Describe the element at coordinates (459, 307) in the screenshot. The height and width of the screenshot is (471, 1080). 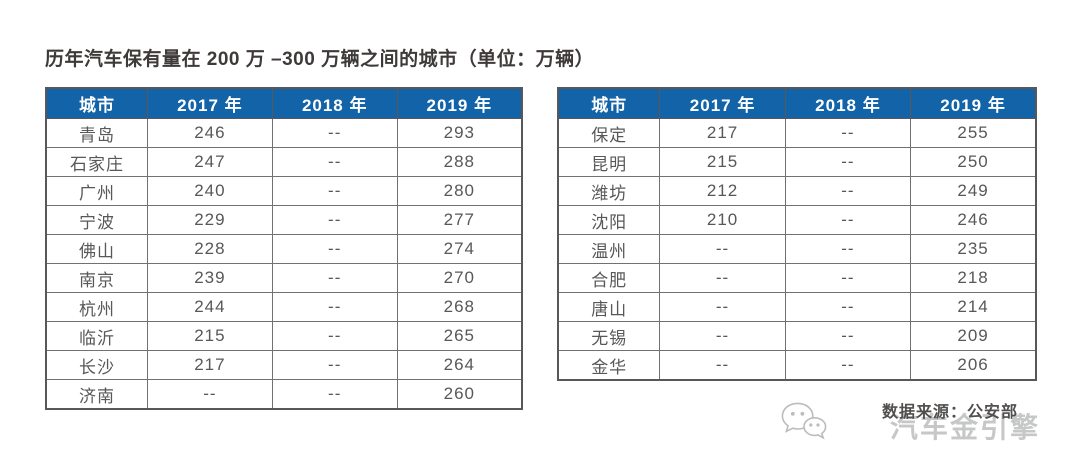
I see `value-cell: 268` at that location.